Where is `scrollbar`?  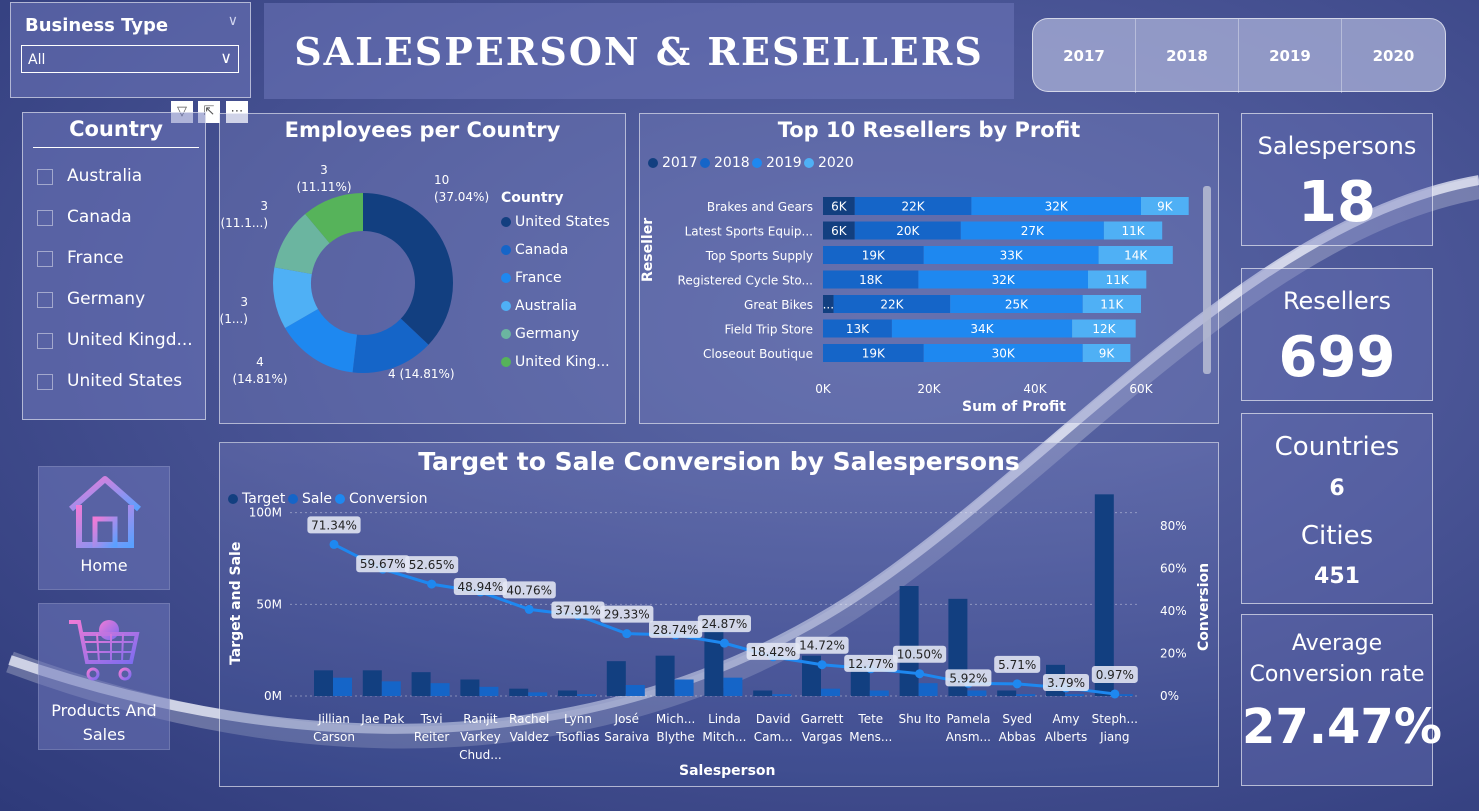 scrollbar is located at coordinates (1207, 280).